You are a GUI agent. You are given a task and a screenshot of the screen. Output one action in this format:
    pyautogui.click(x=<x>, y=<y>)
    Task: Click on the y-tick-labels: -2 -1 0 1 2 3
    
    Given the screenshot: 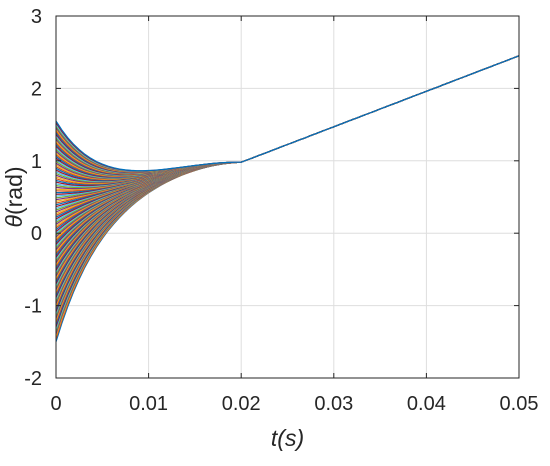 What is the action you would take?
    pyautogui.click(x=33, y=198)
    